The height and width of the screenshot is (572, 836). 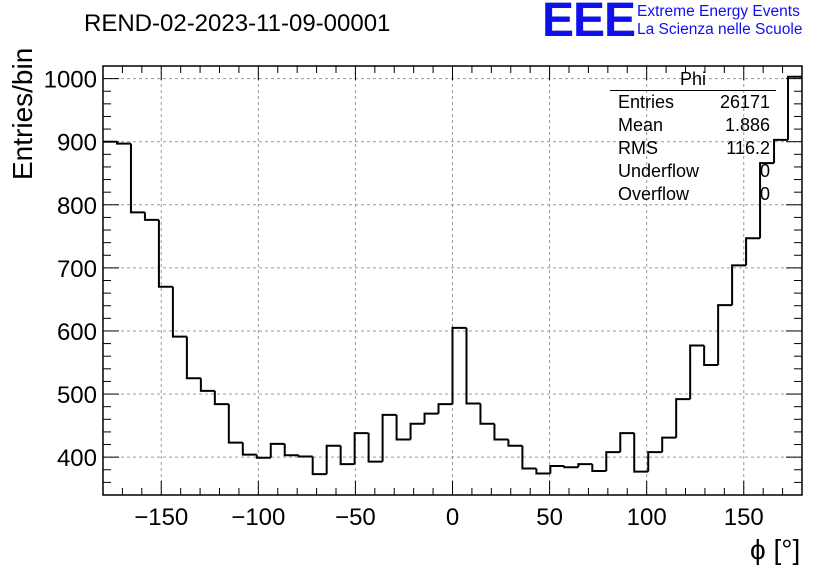 I want to click on stats-row-mean: Mean 1.886, so click(x=693, y=125).